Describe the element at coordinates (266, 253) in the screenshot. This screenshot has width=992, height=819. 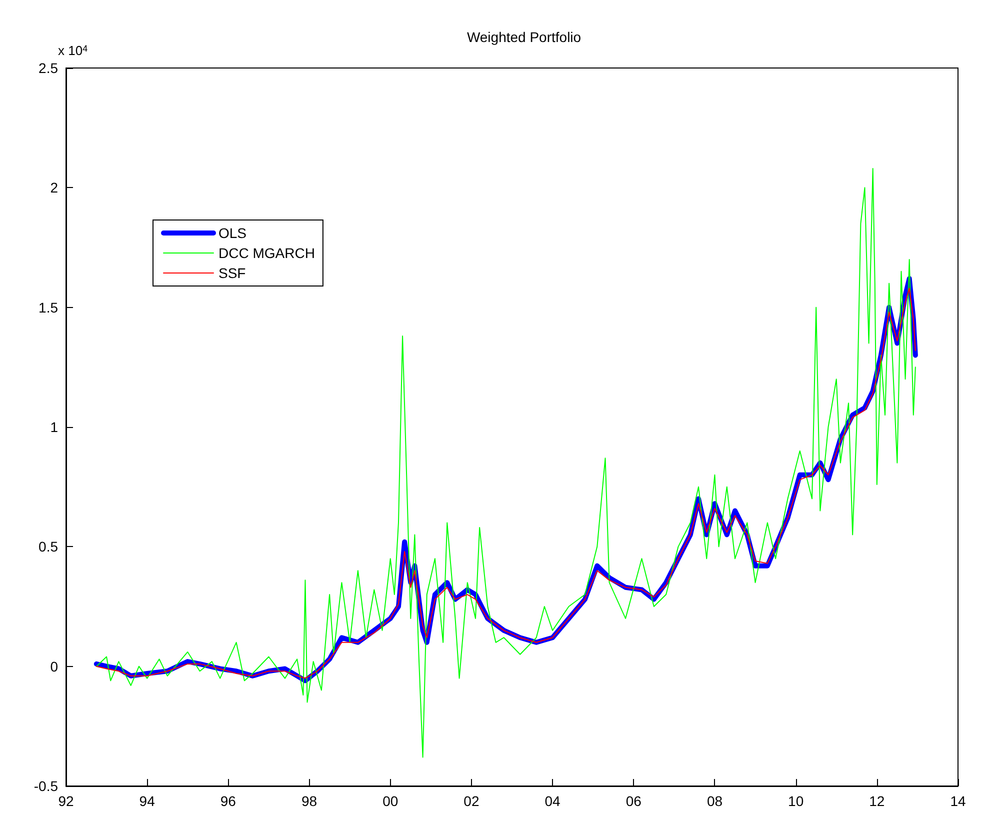
I see `legend-label: DCC MGARCH` at that location.